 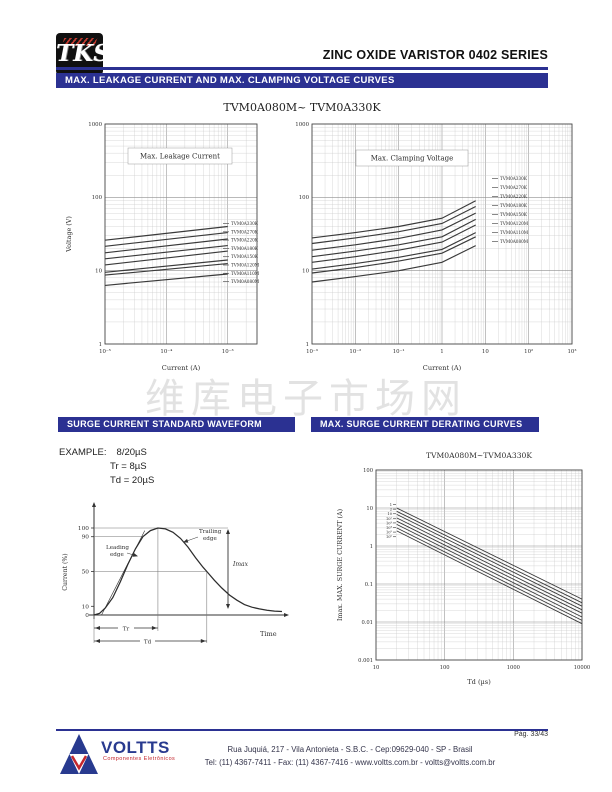 What do you see at coordinates (582, 668) in the screenshot?
I see `svg-text: 10000` at bounding box center [582, 668].